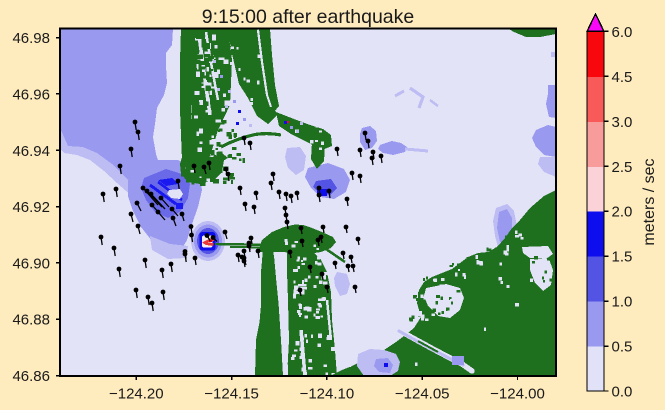  What do you see at coordinates (622, 122) in the screenshot?
I see `svg-text: 3.0` at bounding box center [622, 122].